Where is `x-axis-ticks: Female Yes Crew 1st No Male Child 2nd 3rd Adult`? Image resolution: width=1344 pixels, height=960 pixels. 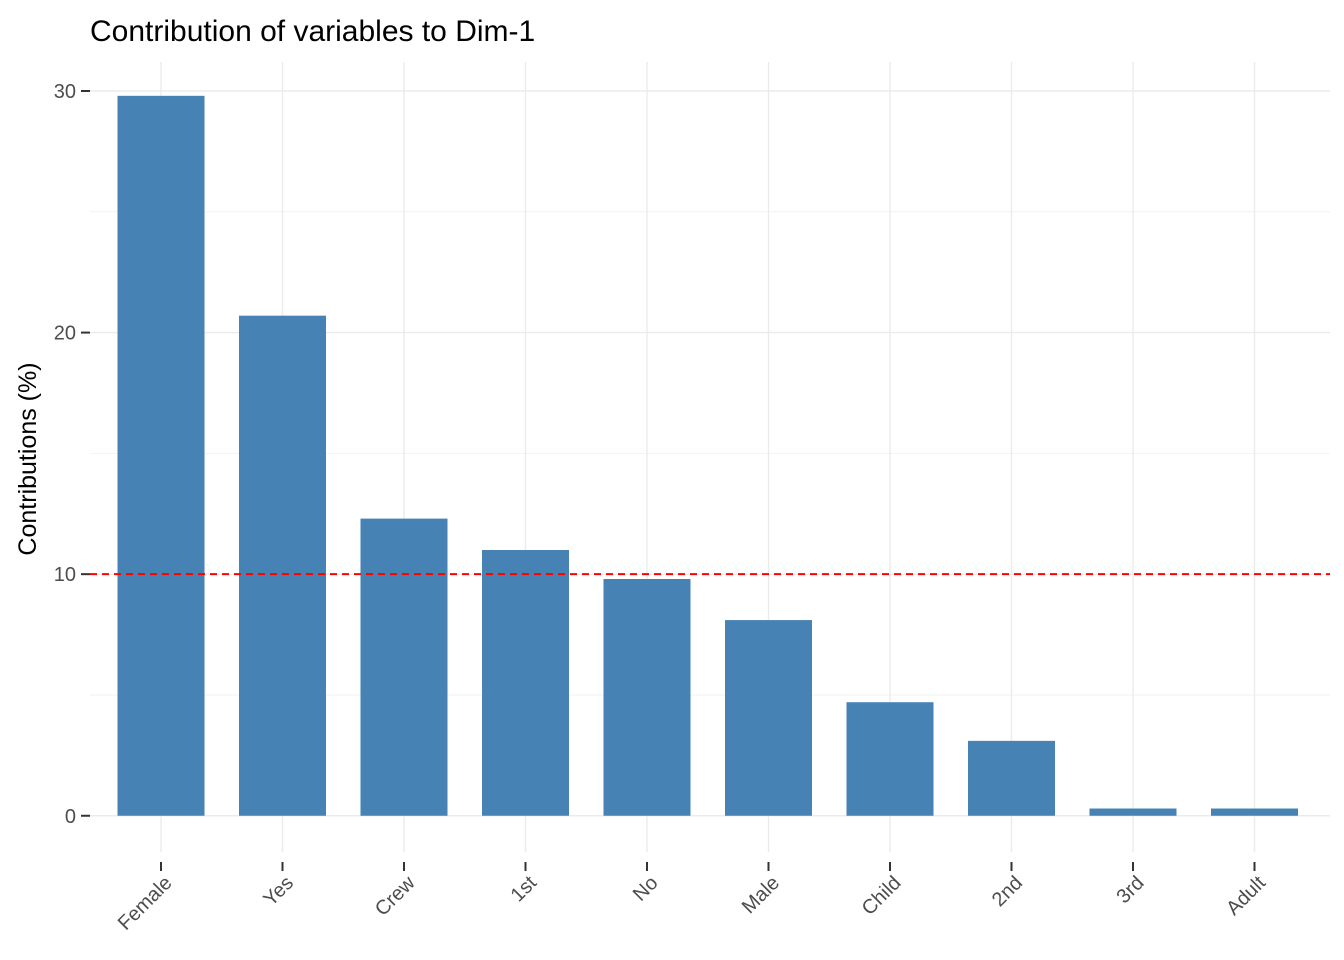
x-axis-ticks: Female Yes Crew 1st No Male Child 2nd 3rd Adult is located at coordinates (692, 898).